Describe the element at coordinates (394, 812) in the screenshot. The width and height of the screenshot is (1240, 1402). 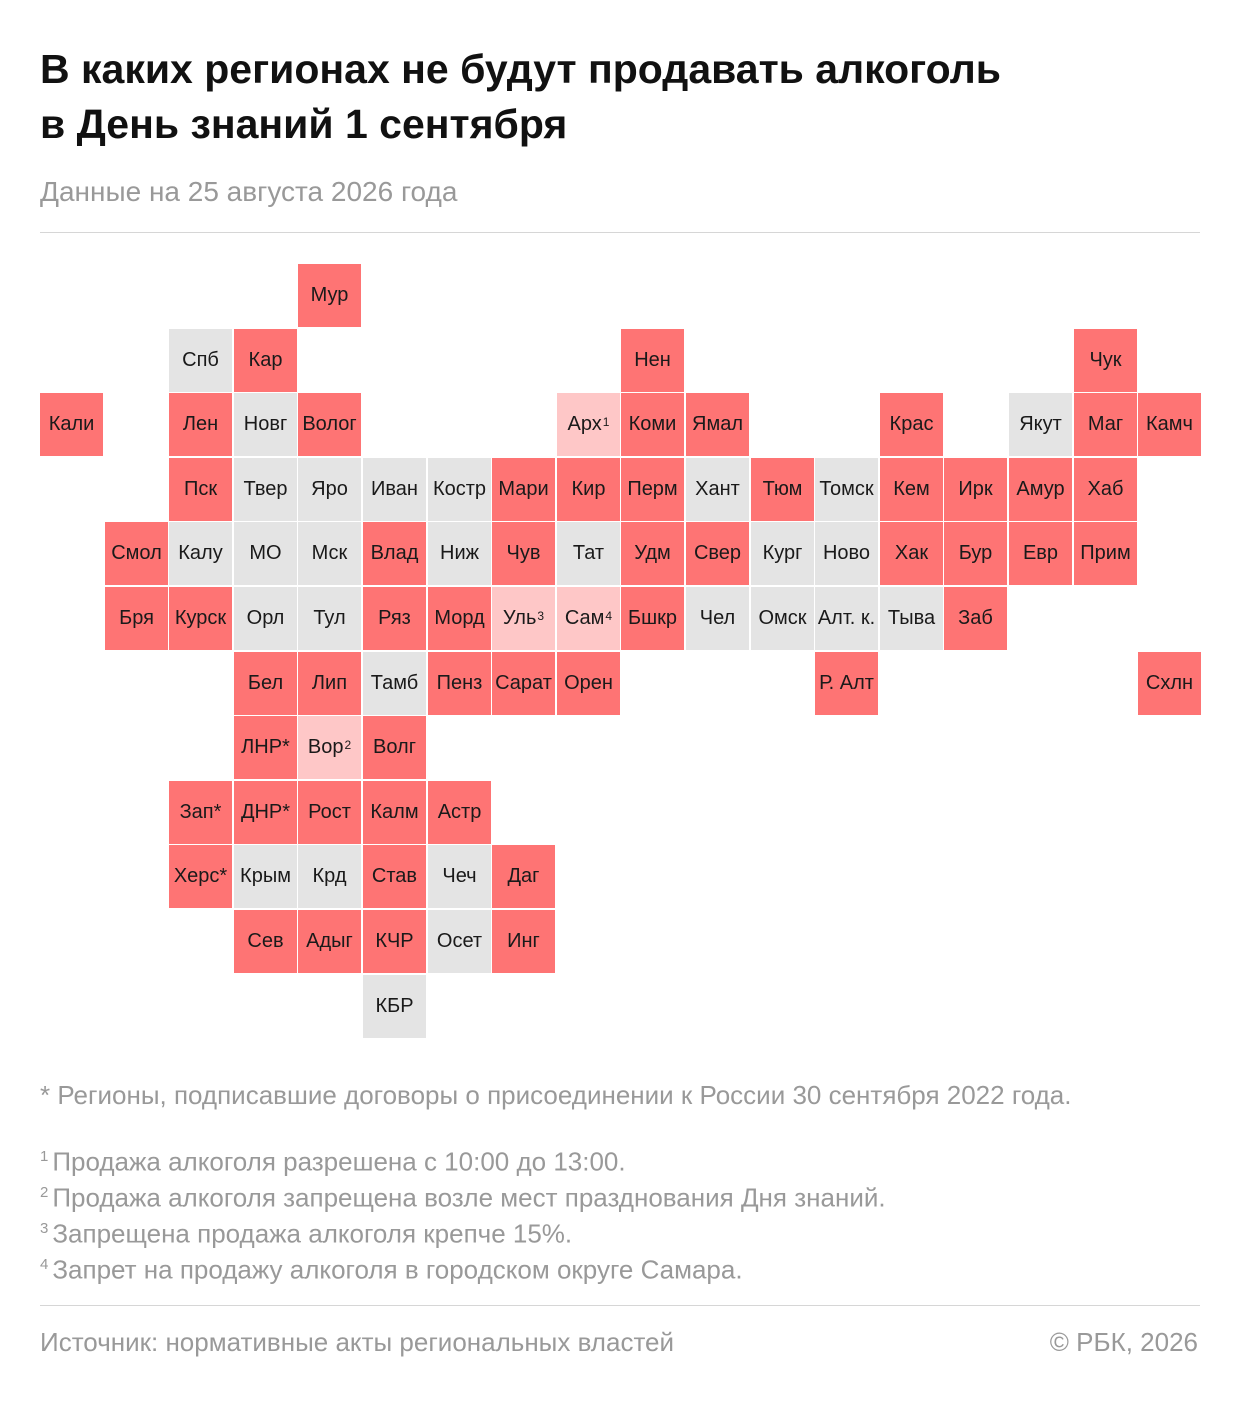
I see `region-label: Калм` at that location.